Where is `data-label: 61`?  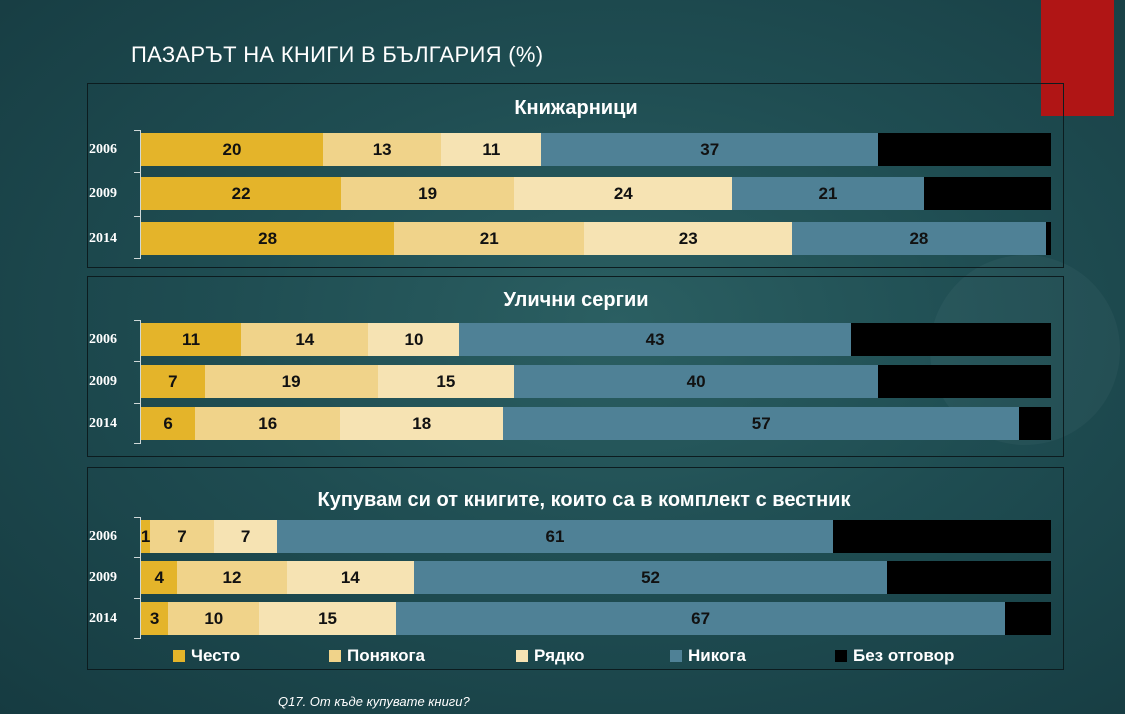 data-label: 61 is located at coordinates (555, 536).